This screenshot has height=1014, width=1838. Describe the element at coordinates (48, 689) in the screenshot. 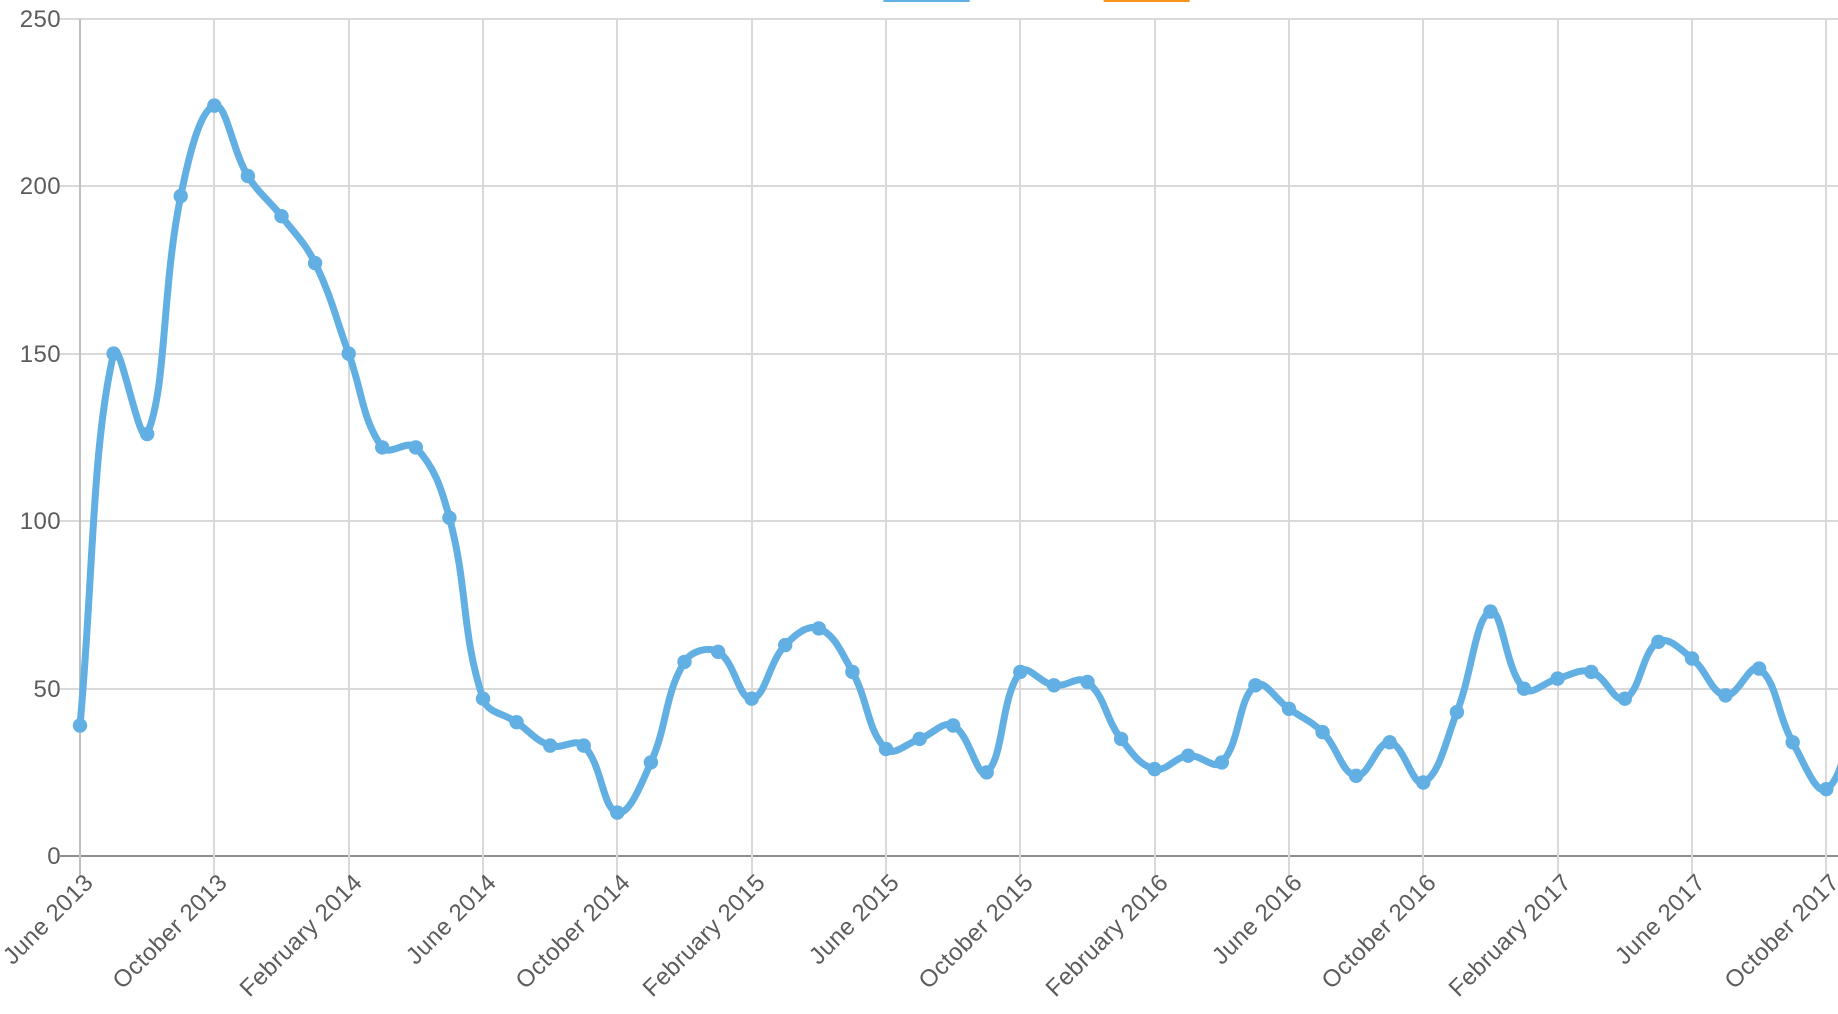

I see `svg-text: 50` at that location.